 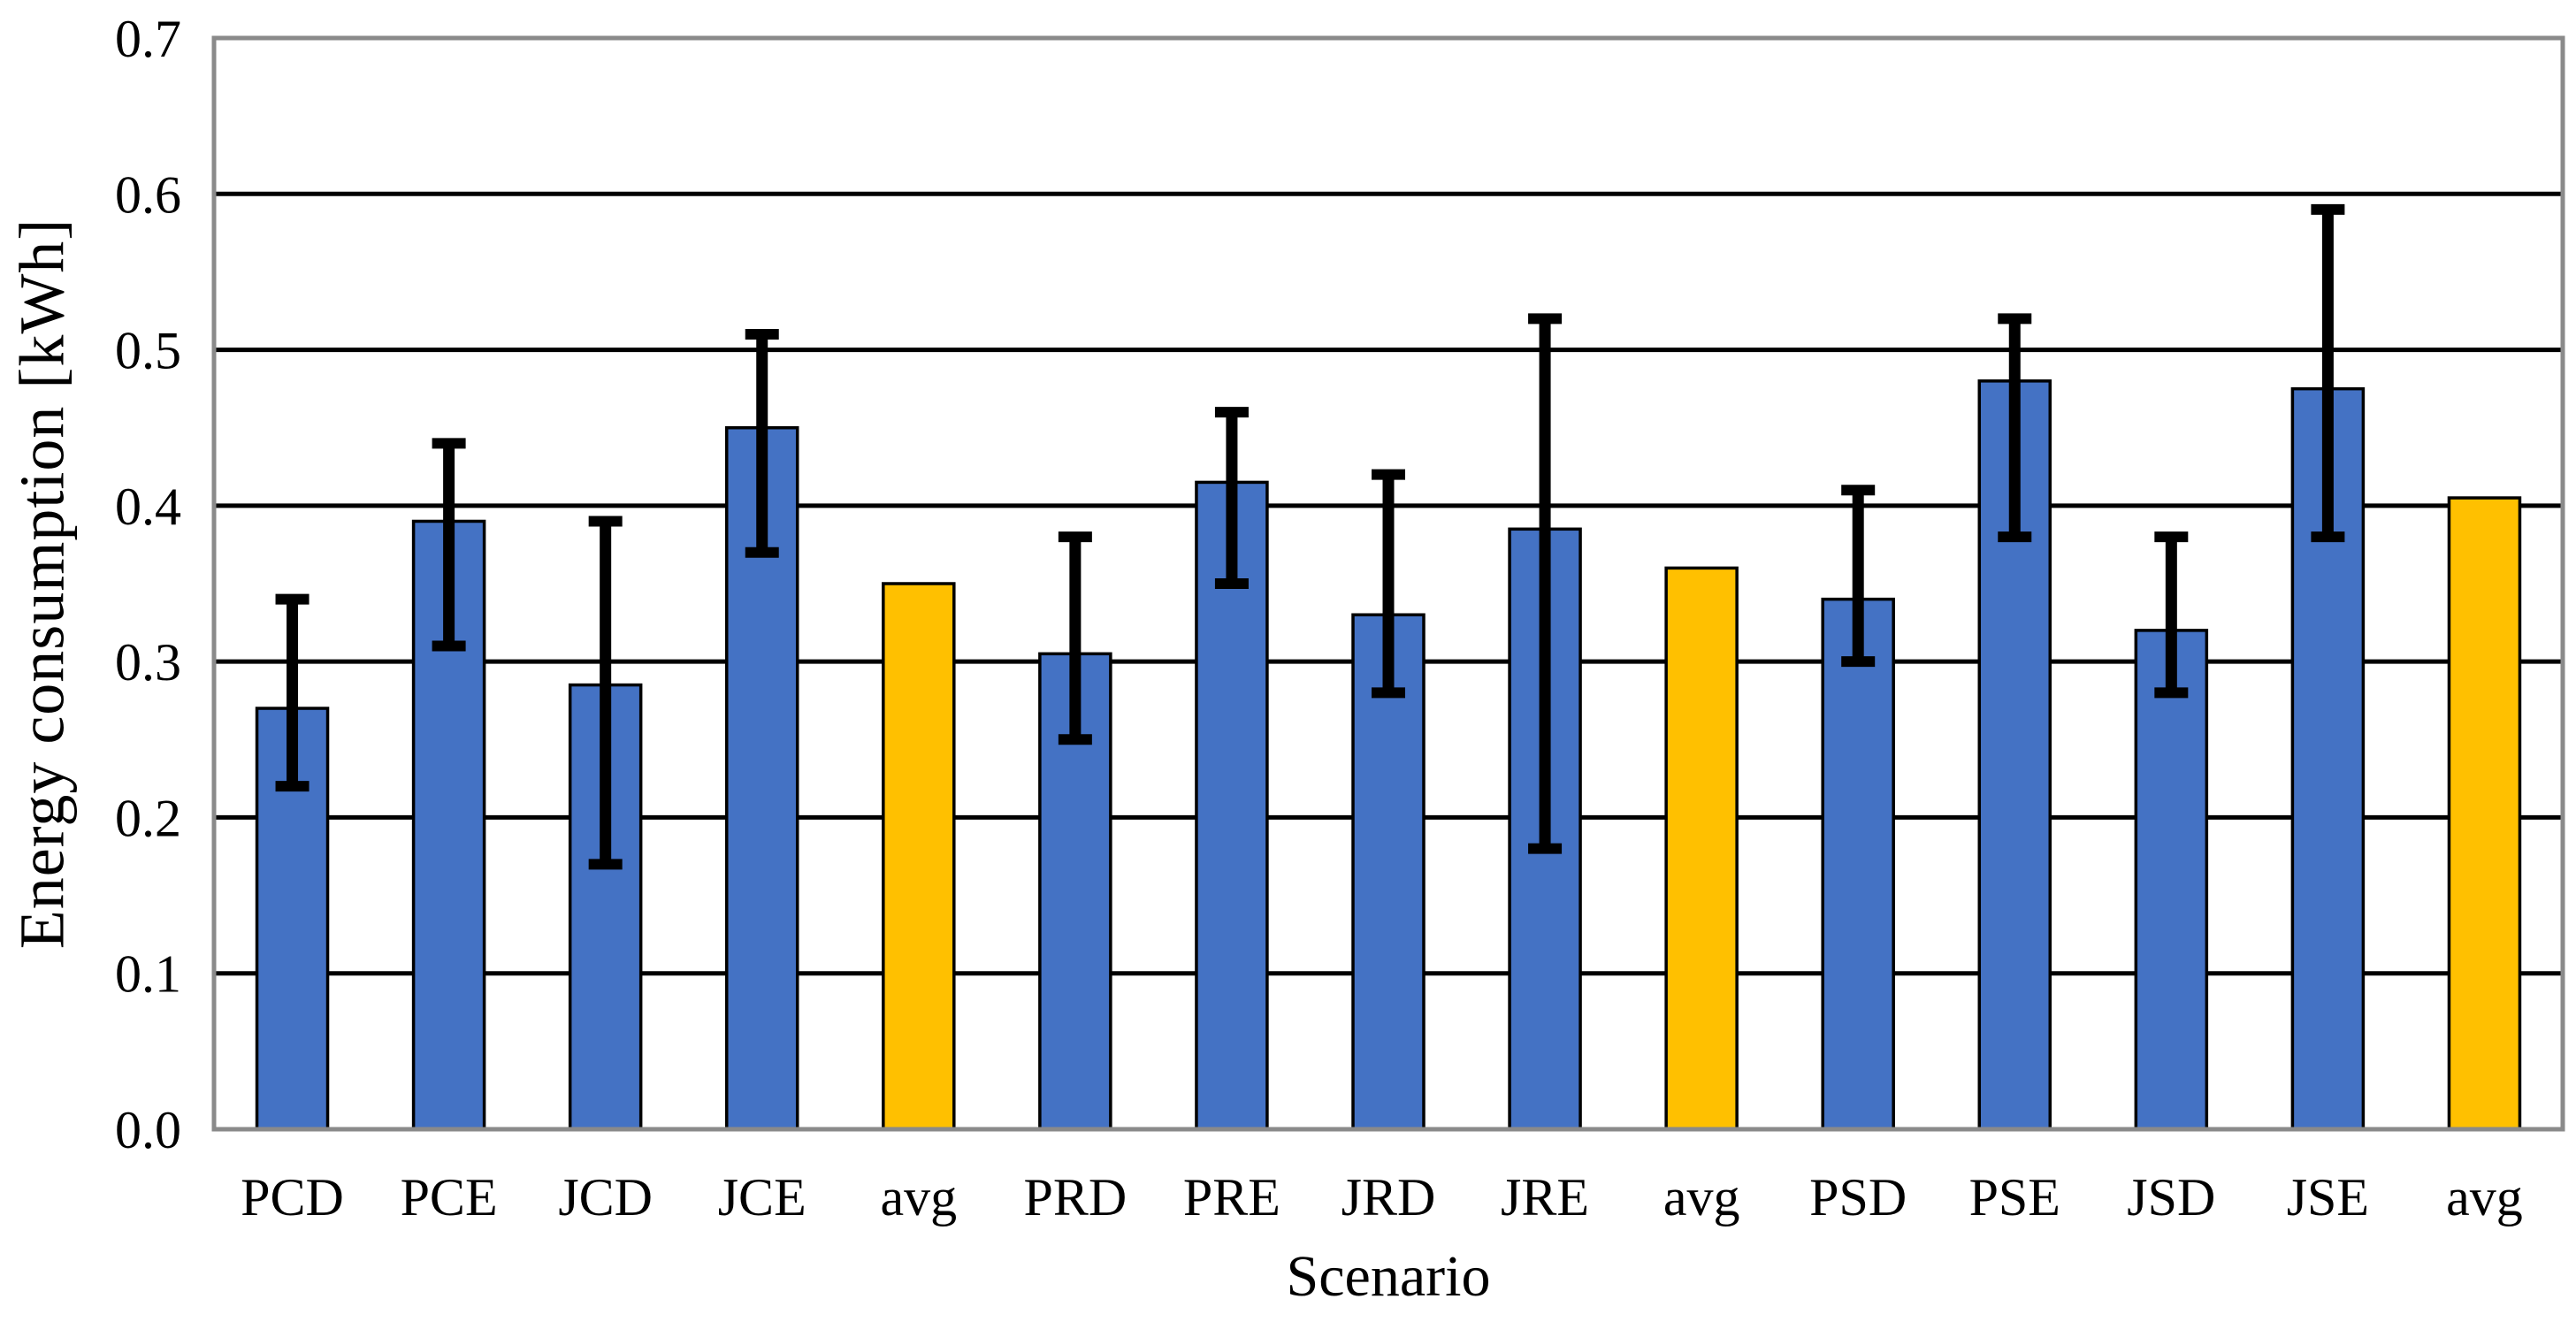 What do you see at coordinates (2485, 1197) in the screenshot?
I see `category-label-avg-14: avg` at bounding box center [2485, 1197].